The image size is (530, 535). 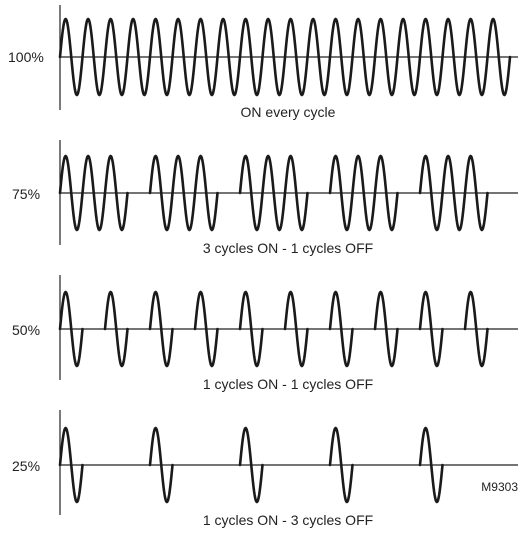 I want to click on row-caption: ON every cycle, so click(x=288, y=112).